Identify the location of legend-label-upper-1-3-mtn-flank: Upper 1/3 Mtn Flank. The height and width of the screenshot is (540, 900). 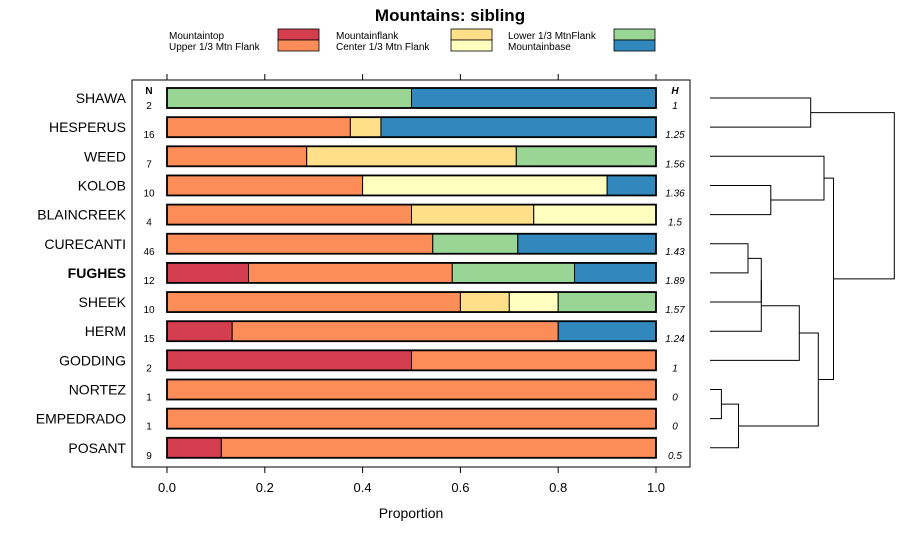
(215, 47).